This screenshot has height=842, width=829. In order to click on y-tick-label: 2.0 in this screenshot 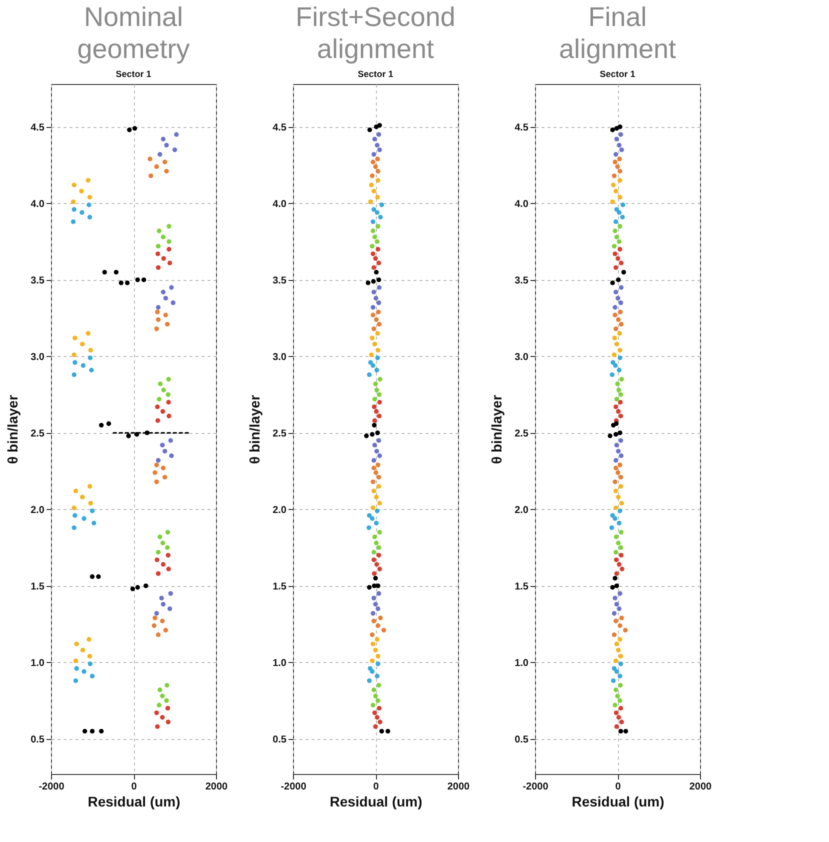, I will do `click(521, 510)`.